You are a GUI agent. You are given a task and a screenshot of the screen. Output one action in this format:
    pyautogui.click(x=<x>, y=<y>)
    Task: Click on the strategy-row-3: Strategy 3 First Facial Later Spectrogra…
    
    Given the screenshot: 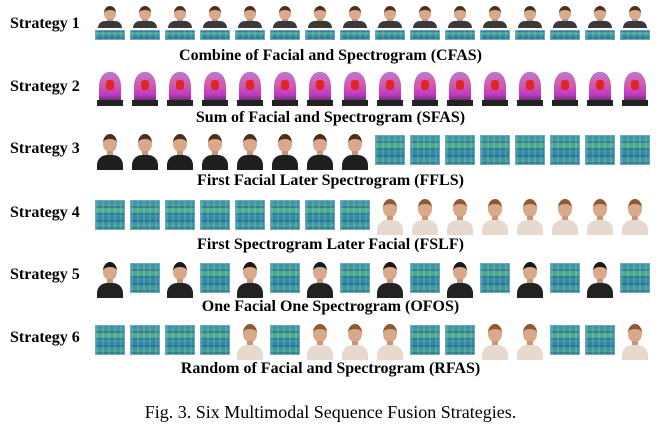 What is the action you would take?
    pyautogui.click(x=330, y=162)
    